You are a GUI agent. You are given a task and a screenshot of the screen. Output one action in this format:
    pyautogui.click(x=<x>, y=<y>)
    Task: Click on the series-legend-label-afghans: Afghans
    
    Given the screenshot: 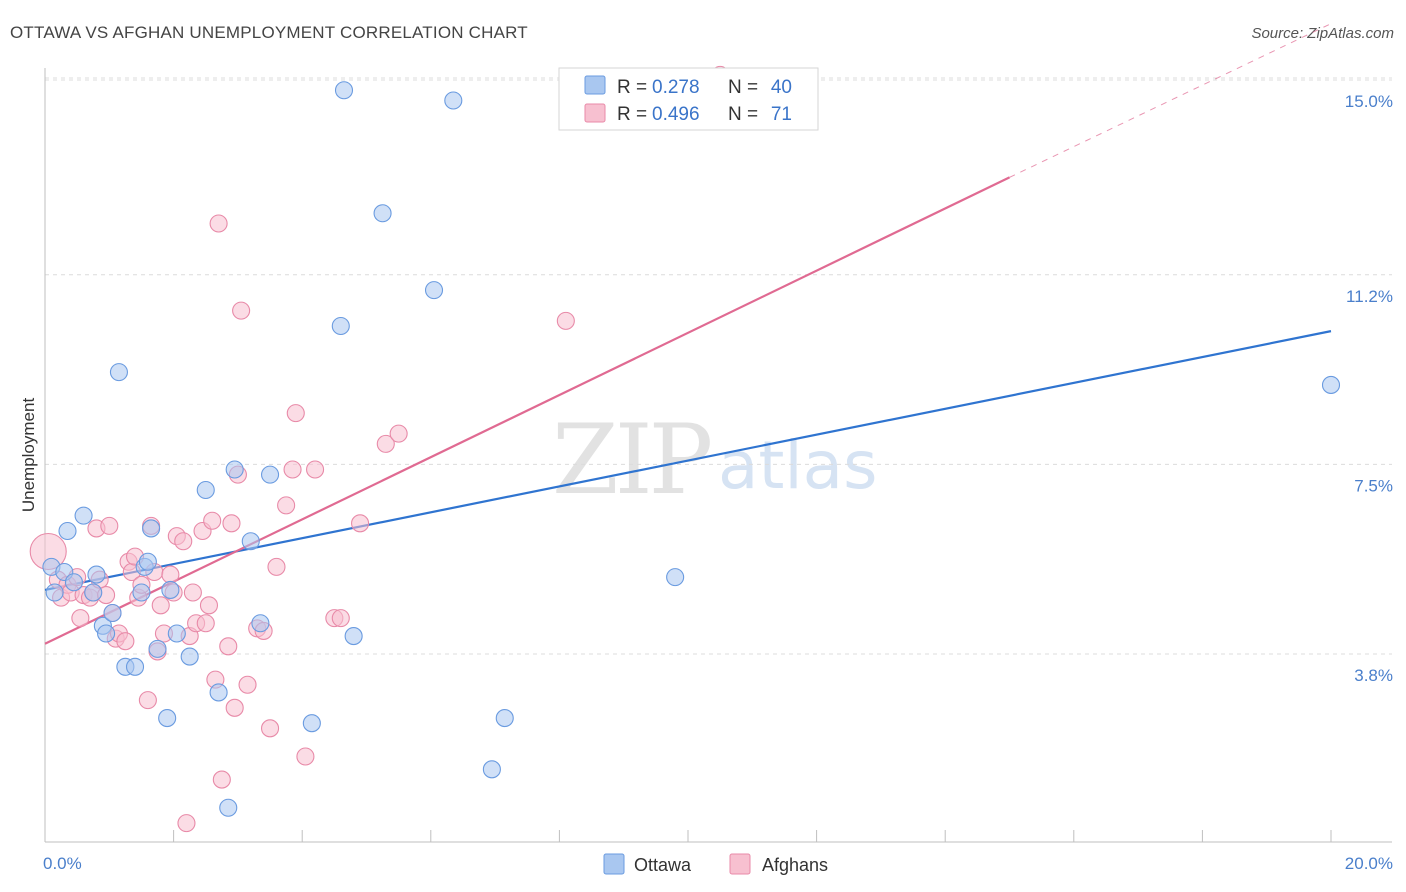 What is the action you would take?
    pyautogui.click(x=795, y=865)
    